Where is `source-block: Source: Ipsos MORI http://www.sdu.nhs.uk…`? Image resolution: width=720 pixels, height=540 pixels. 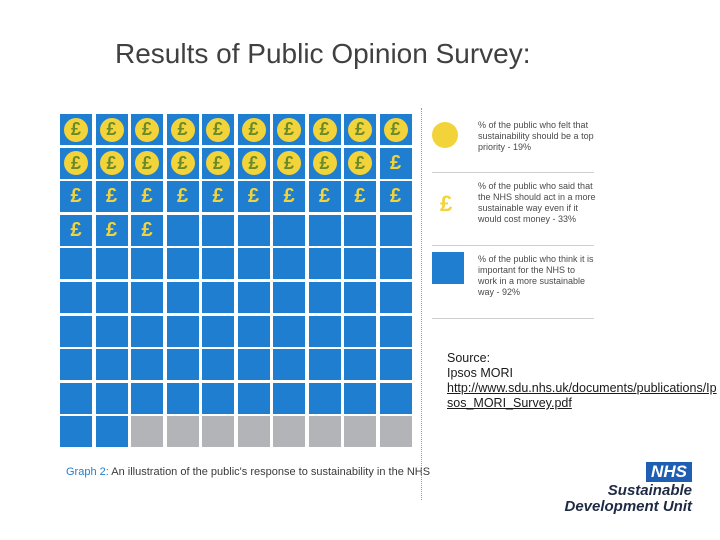 source-block: Source: Ipsos MORI http://www.sdu.nhs.uk… is located at coordinates (583, 381).